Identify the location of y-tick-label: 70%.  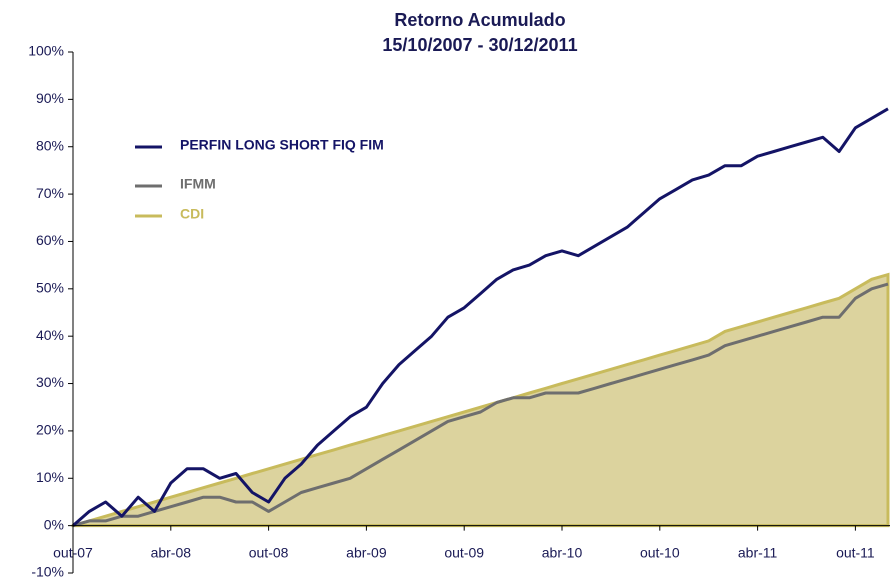
(50, 193).